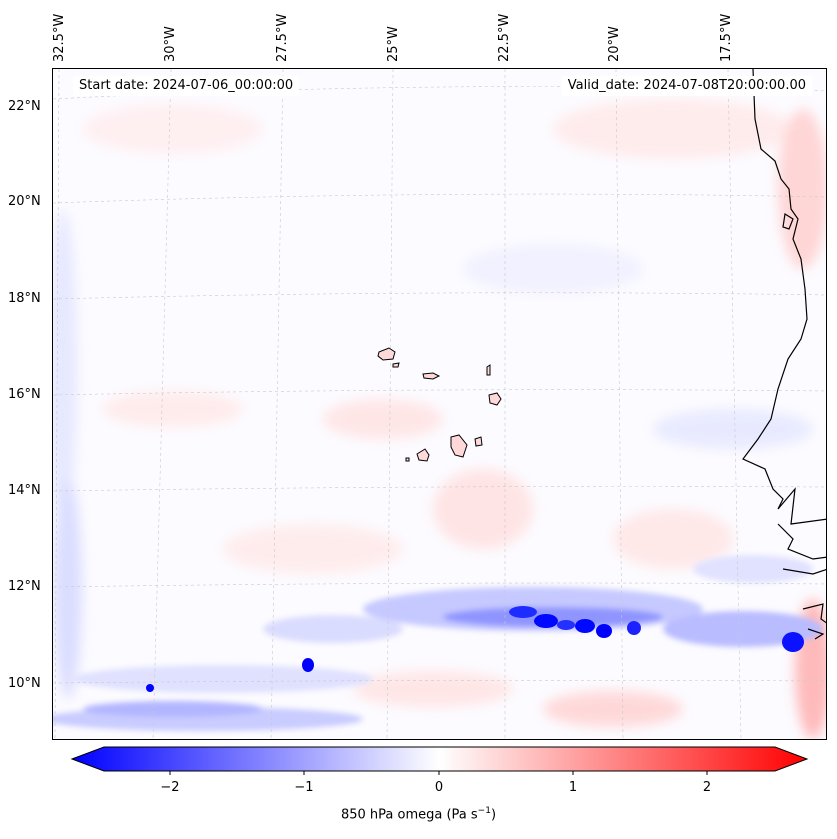 This screenshot has height=839, width=837. I want to click on colorbar, so click(439, 760).